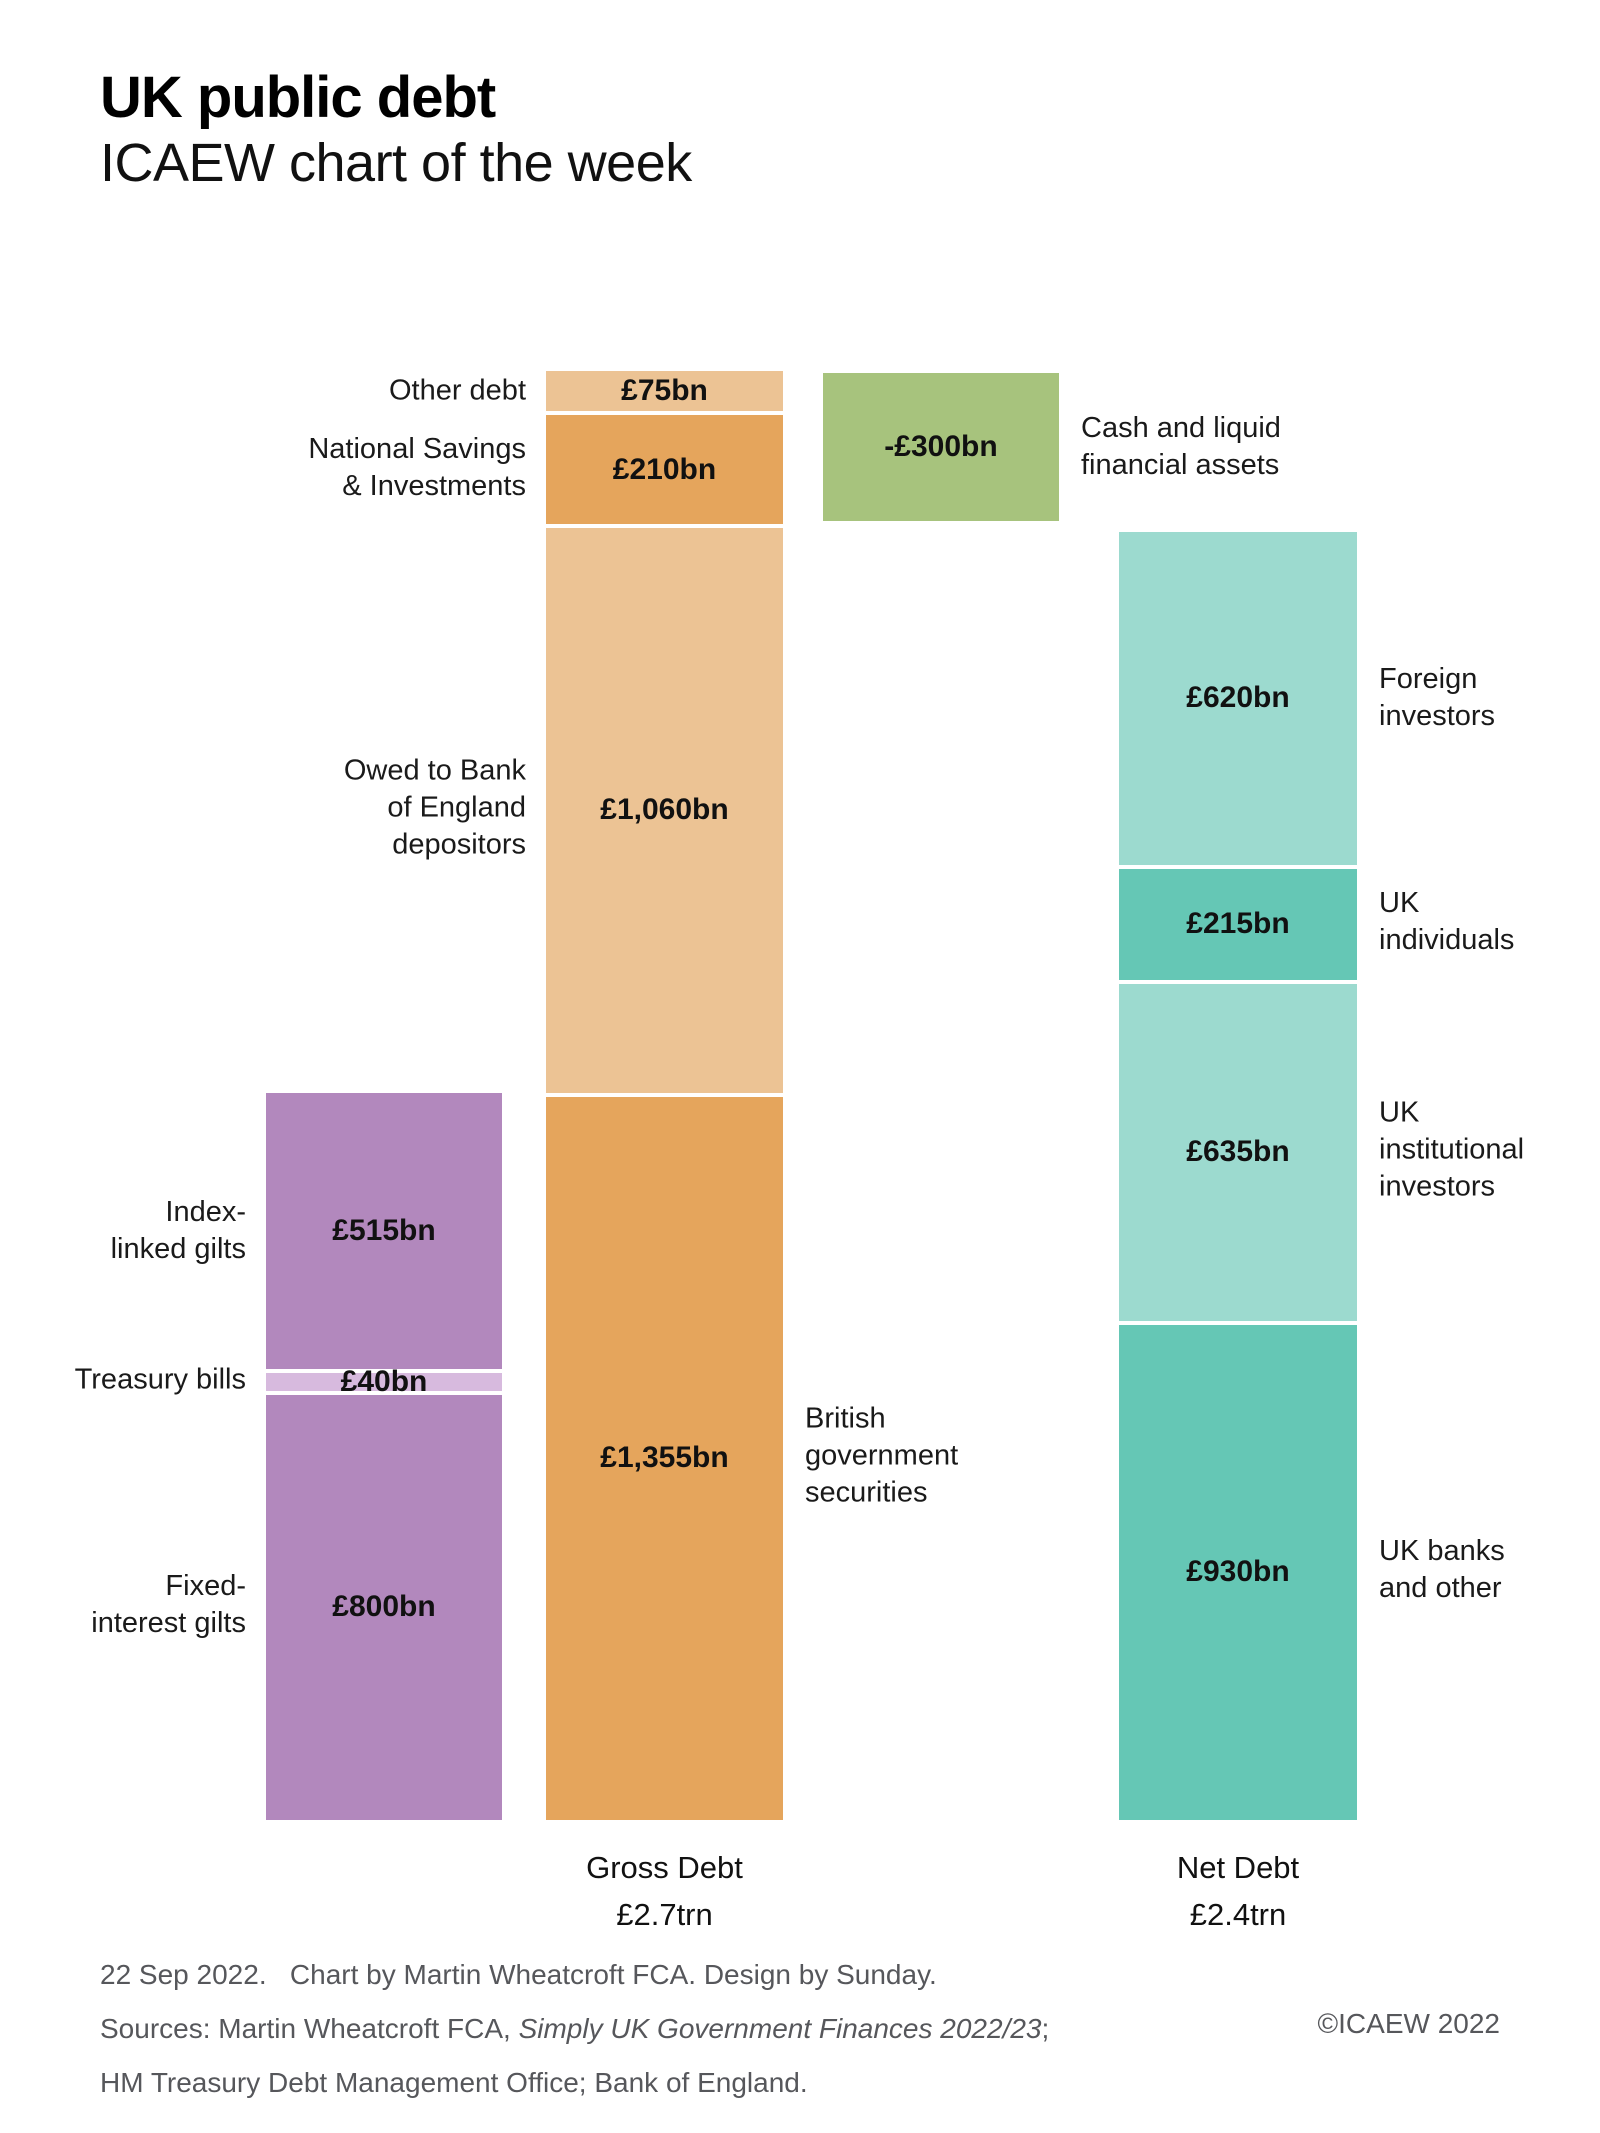 This screenshot has width=1600, height=2133. Describe the element at coordinates (309, 2028) in the screenshot. I see `footer-sources-prefix: Sources: Martin Wheatcroft FCA,` at that location.